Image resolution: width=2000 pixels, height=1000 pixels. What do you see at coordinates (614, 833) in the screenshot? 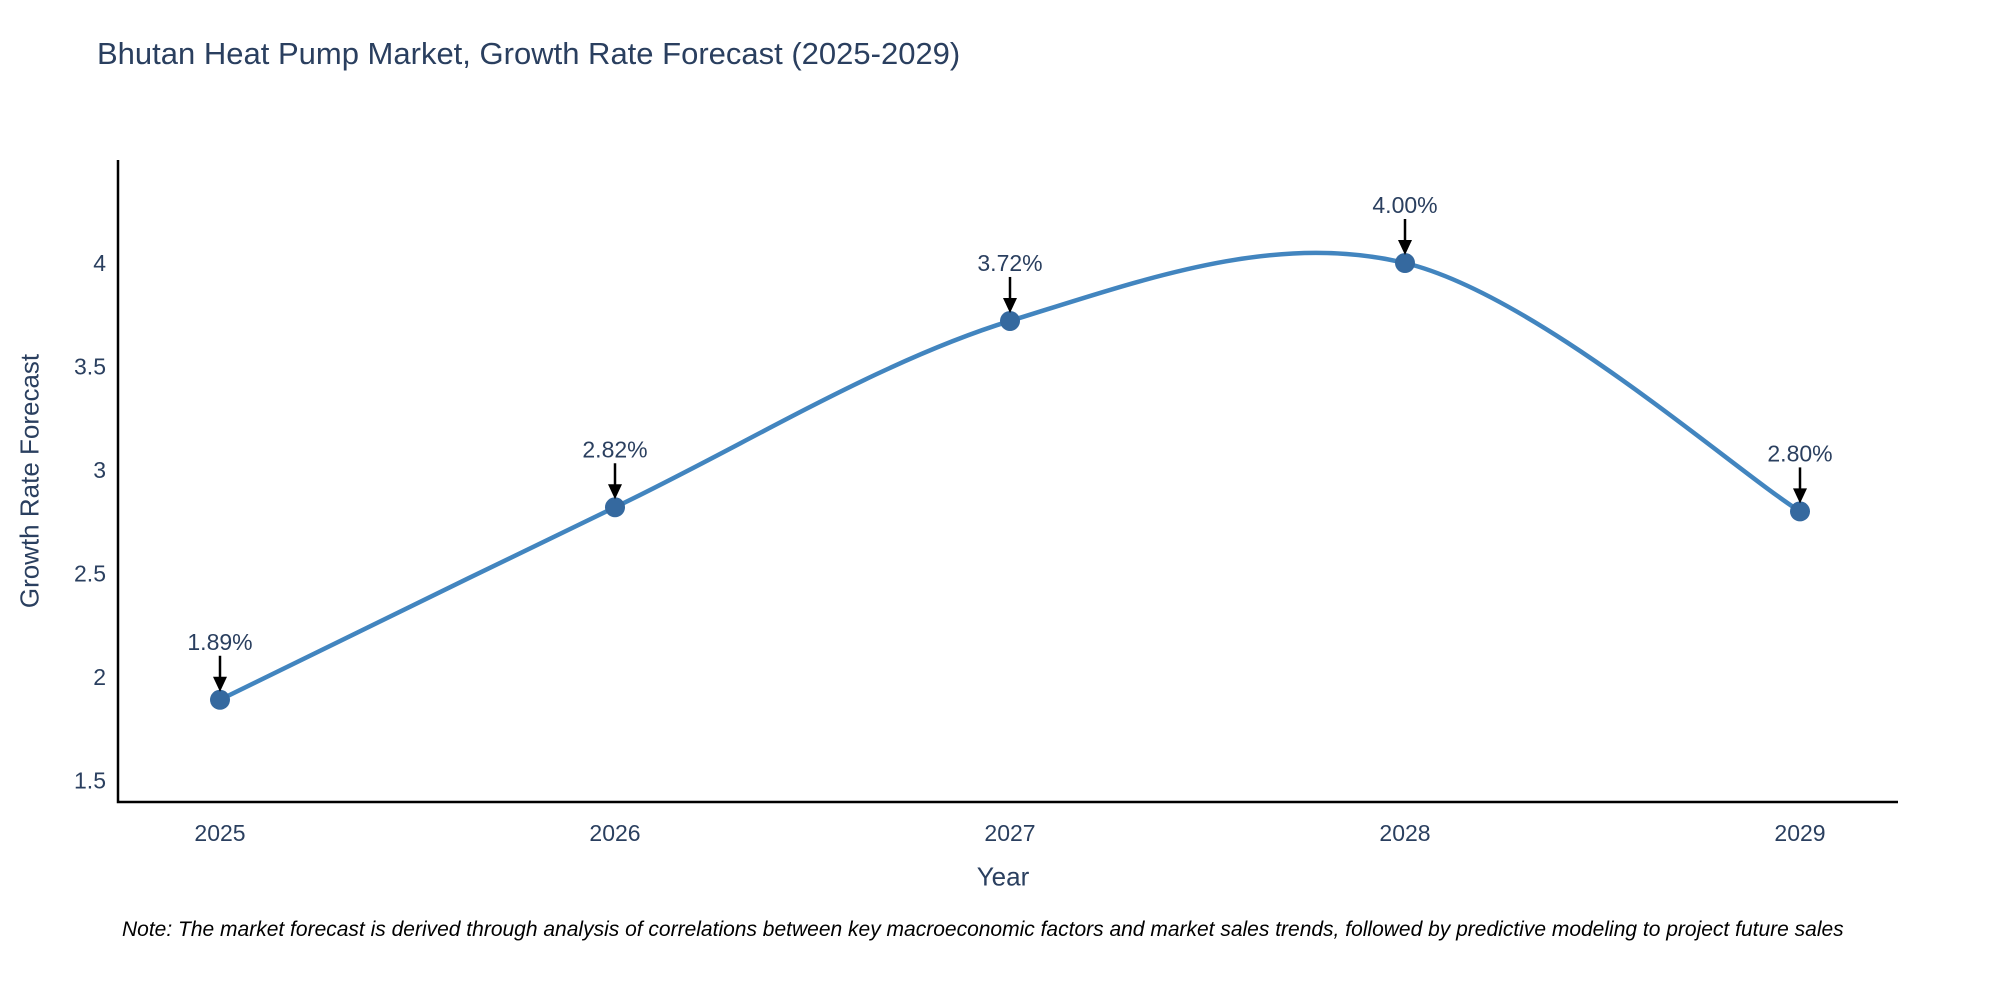
I see `x-tick-label: 2026` at bounding box center [614, 833].